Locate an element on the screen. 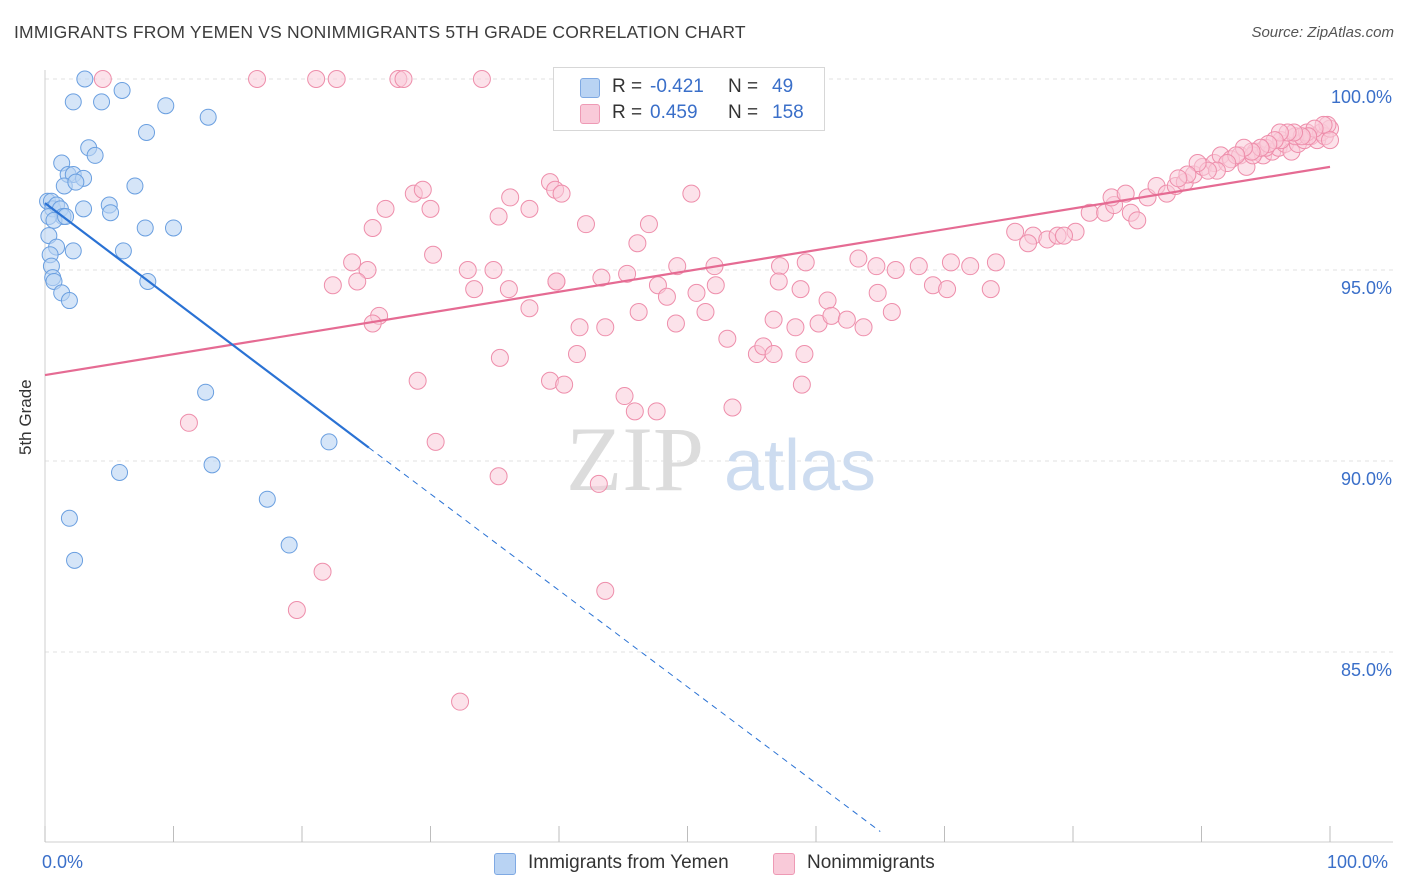  legend-n-value: 49 is located at coordinates (783, 86).